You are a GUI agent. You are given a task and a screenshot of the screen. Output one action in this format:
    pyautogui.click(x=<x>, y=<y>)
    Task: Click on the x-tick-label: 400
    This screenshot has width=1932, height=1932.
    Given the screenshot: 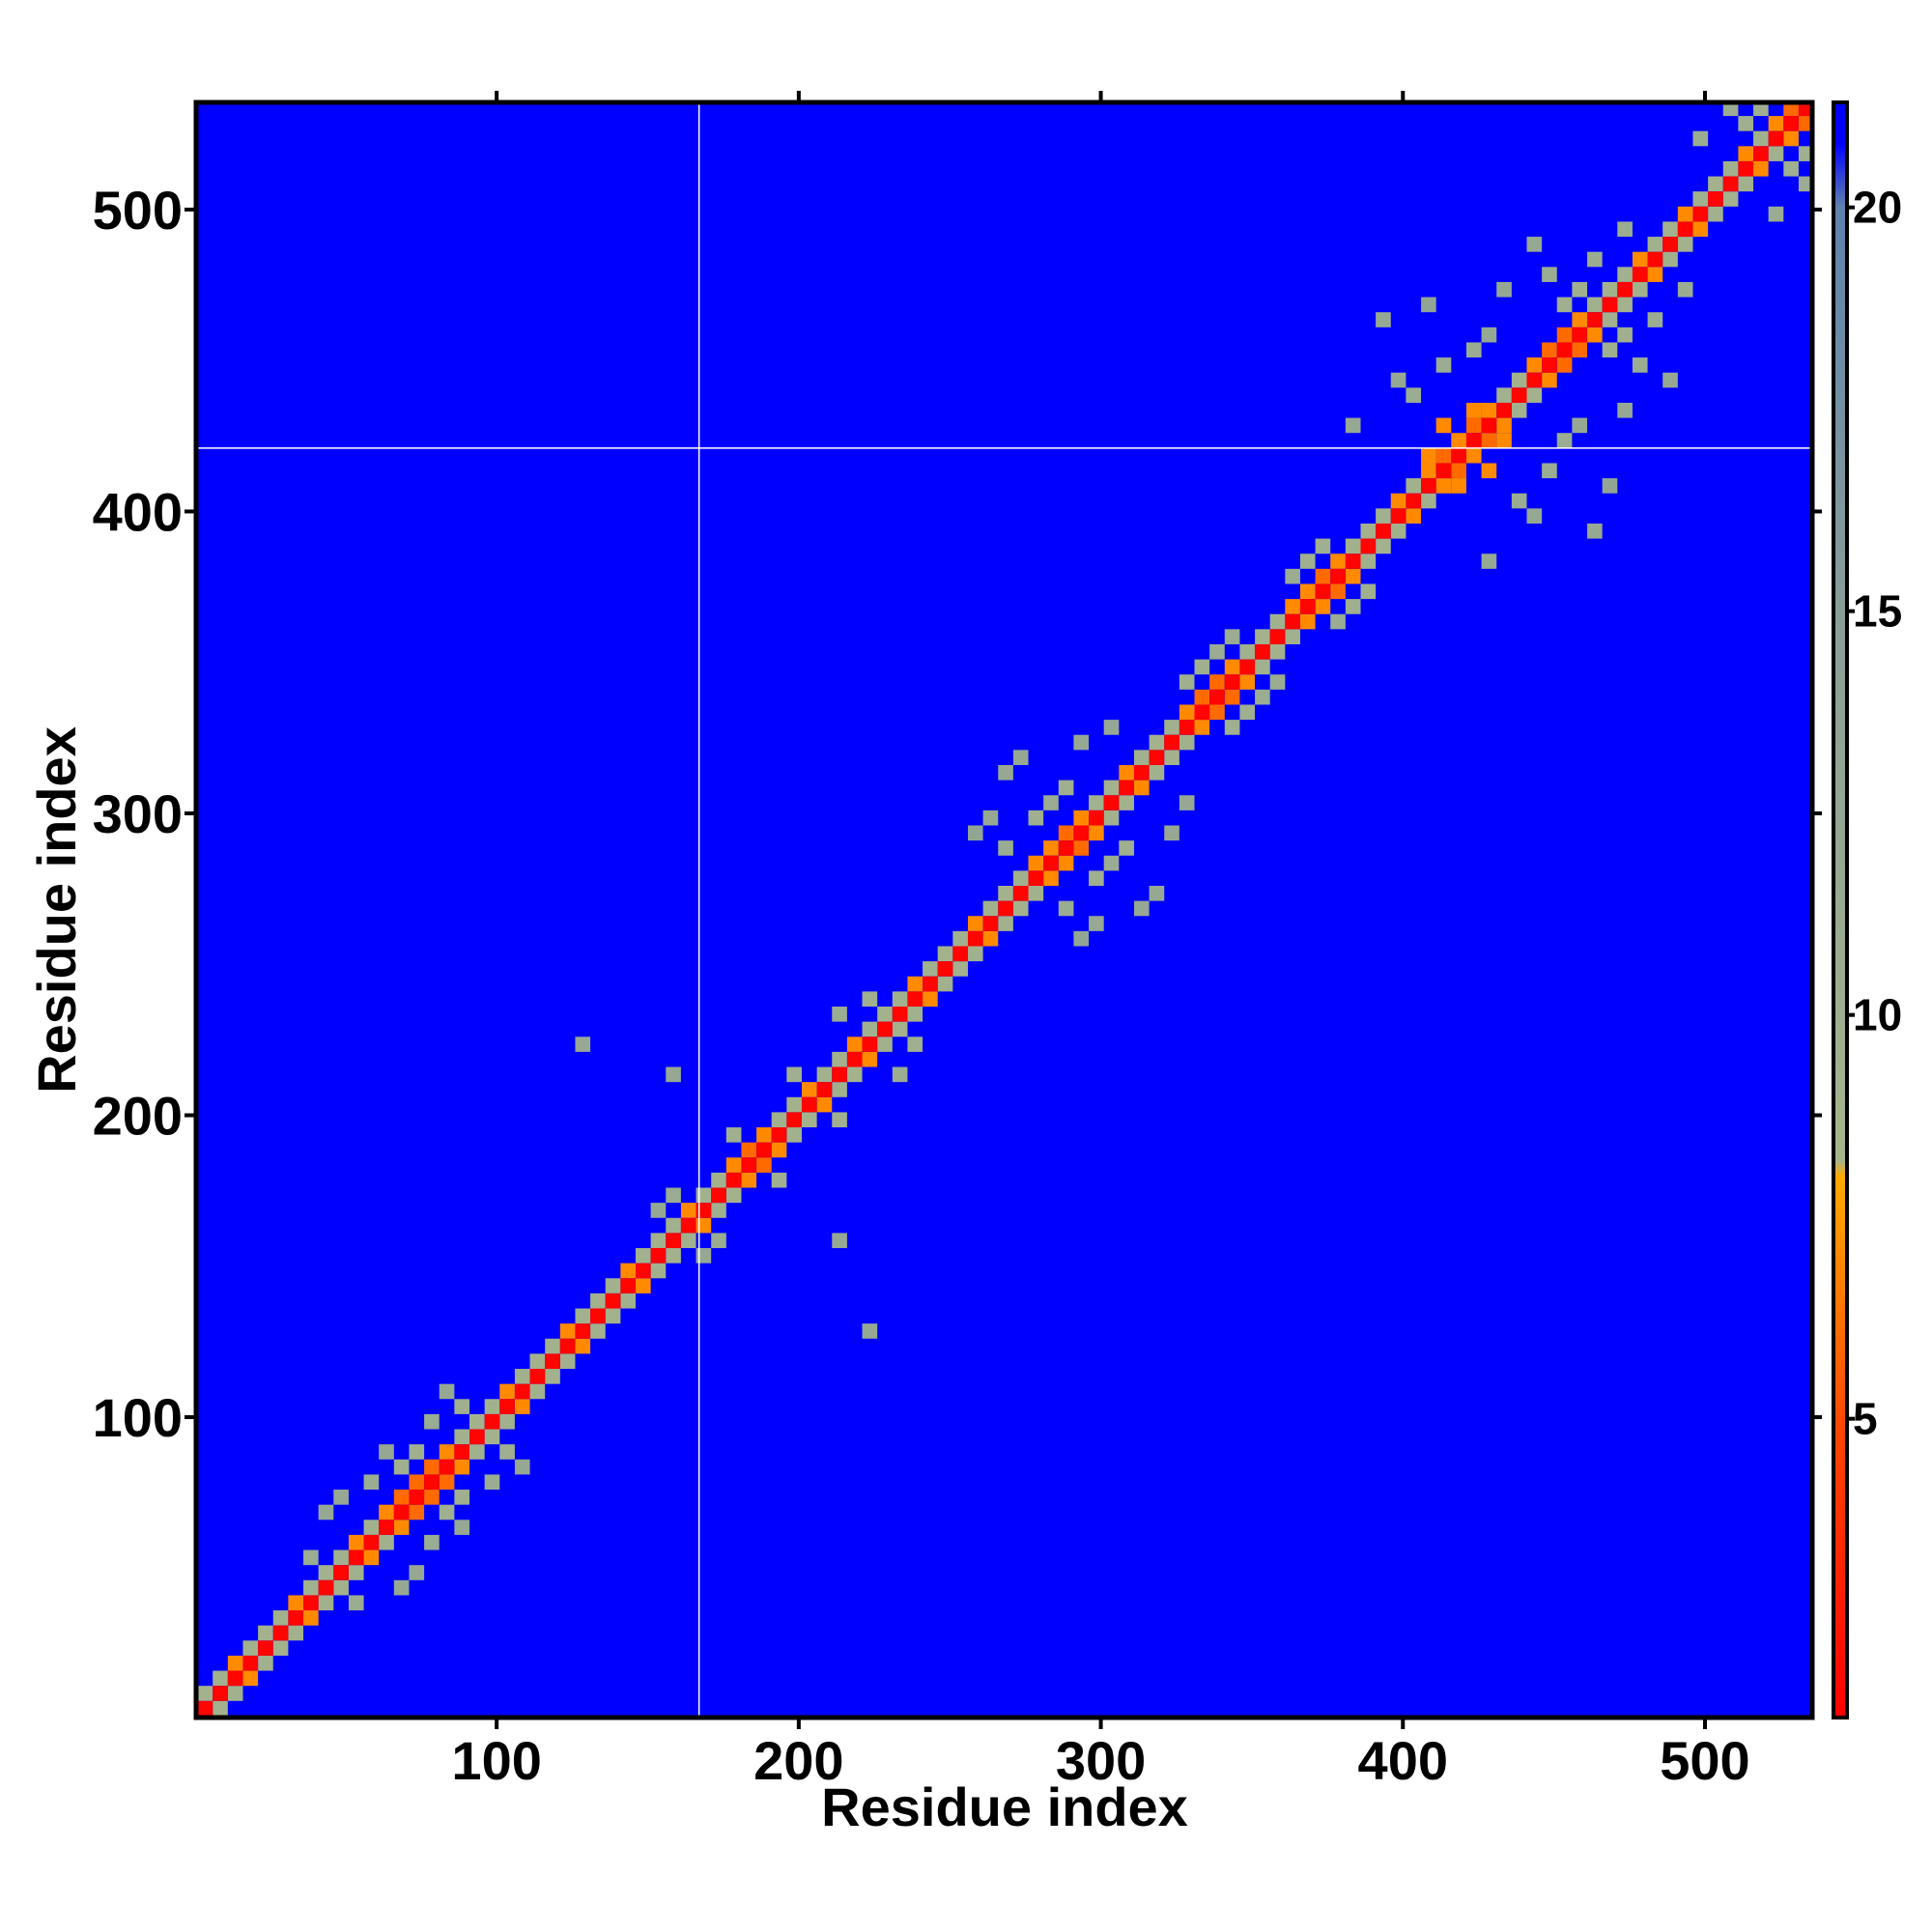 What is the action you would take?
    pyautogui.click(x=1403, y=1760)
    